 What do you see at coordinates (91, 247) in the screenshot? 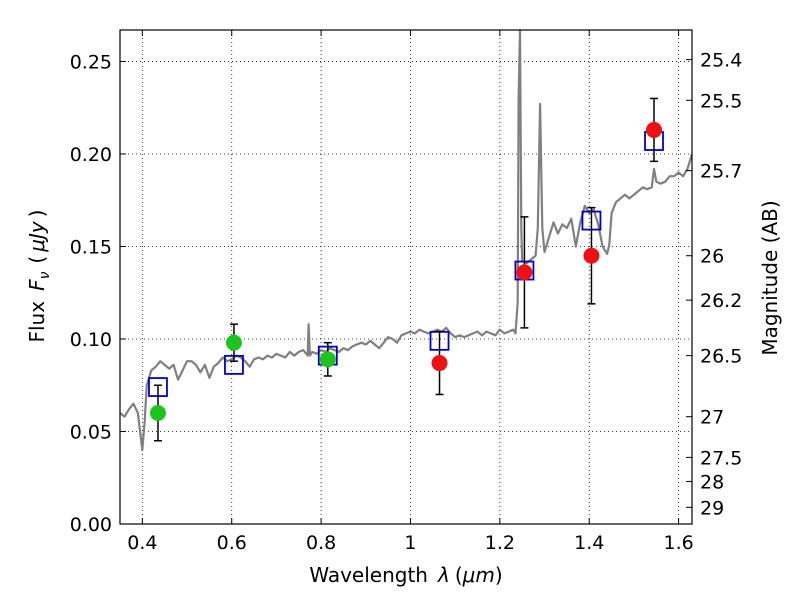
I see `y-tick-label: 0.15` at bounding box center [91, 247].